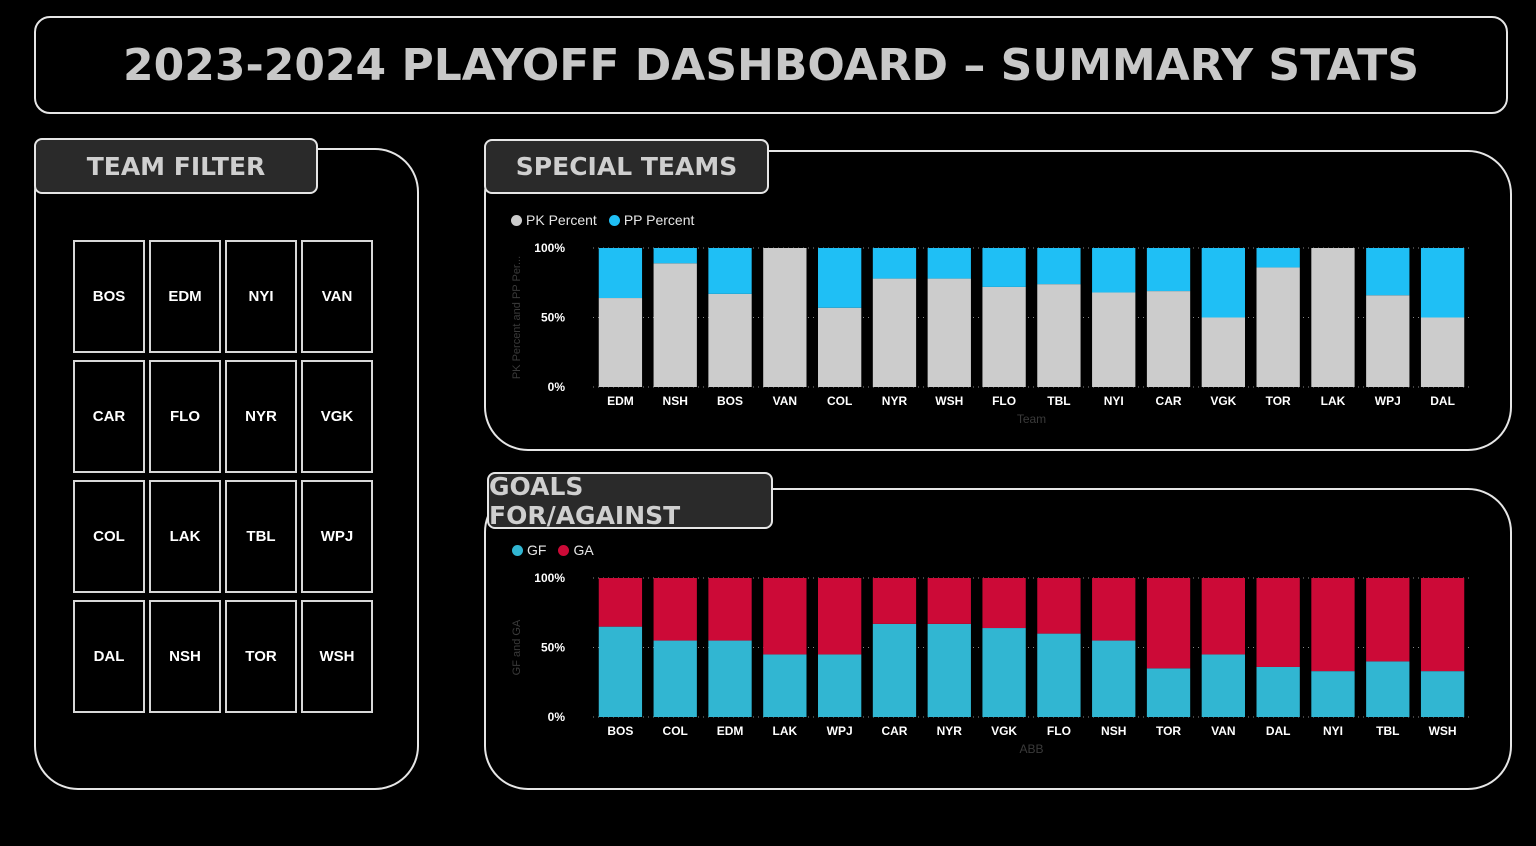 The image size is (1536, 846). Describe the element at coordinates (840, 685) in the screenshot. I see `goals-bar-gf-wpj` at that location.